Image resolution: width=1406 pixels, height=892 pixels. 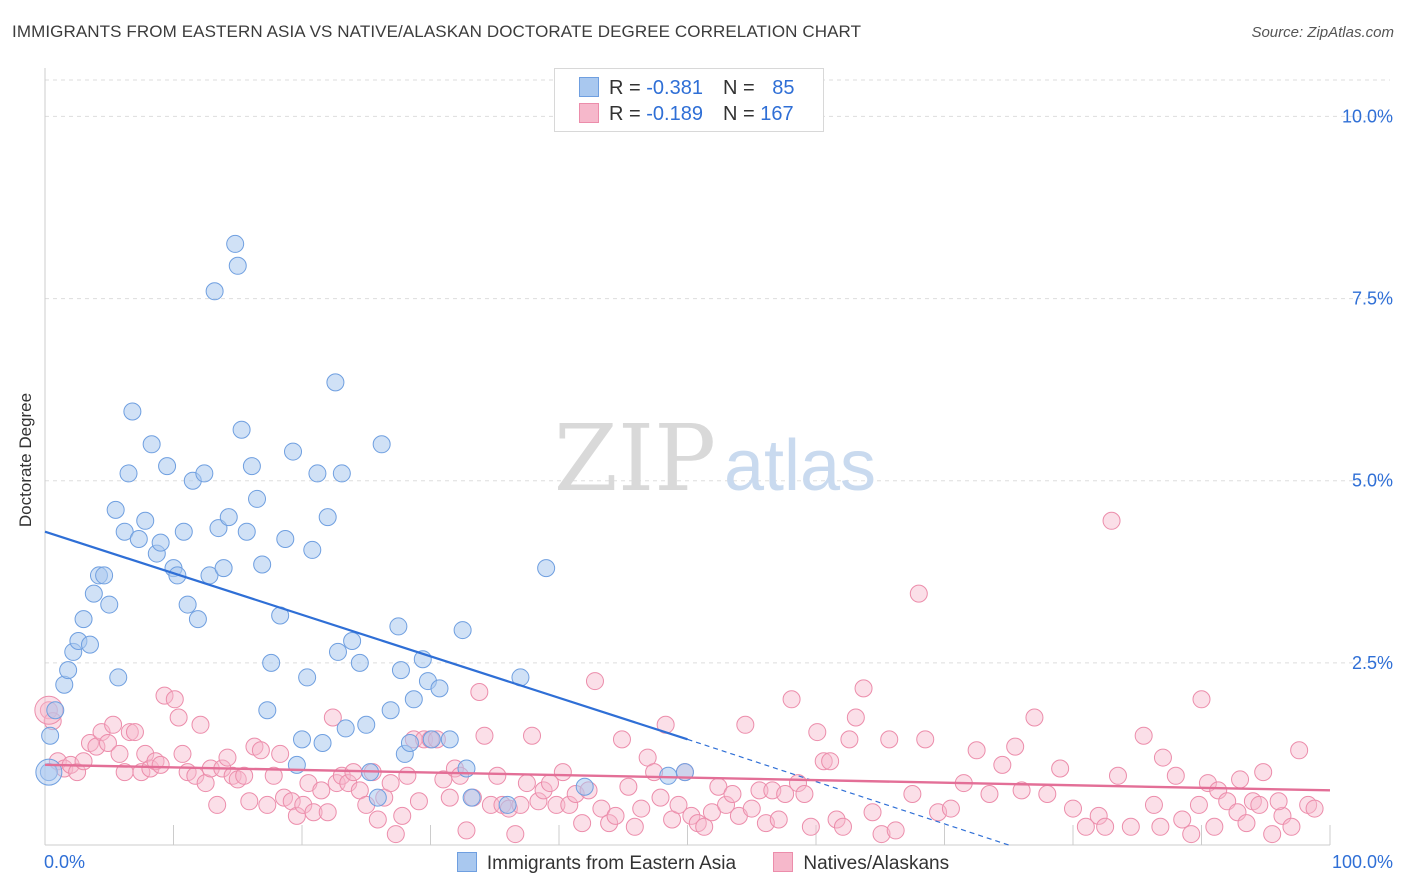 I want to click on legend-row-natives: R = -0.189 N = 167, so click(x=686, y=114).